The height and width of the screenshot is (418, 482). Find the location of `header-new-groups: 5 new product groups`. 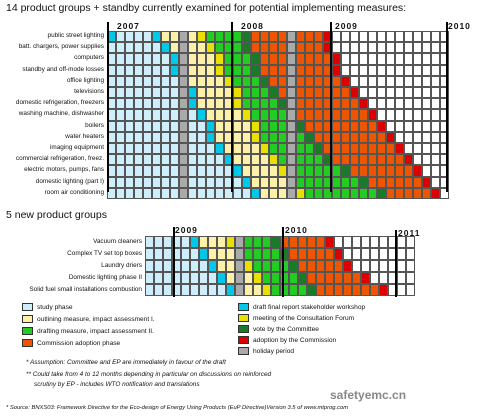

header-new-groups: 5 new product groups is located at coordinates (56, 215).